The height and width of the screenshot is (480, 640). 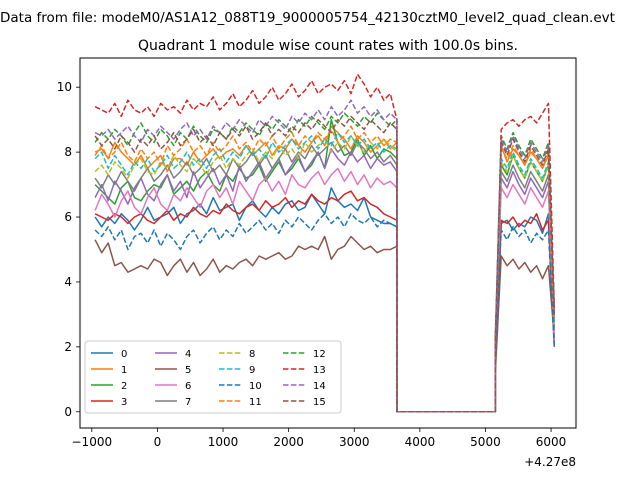 What do you see at coordinates (319, 370) in the screenshot?
I see `legend-label-13: 13` at bounding box center [319, 370].